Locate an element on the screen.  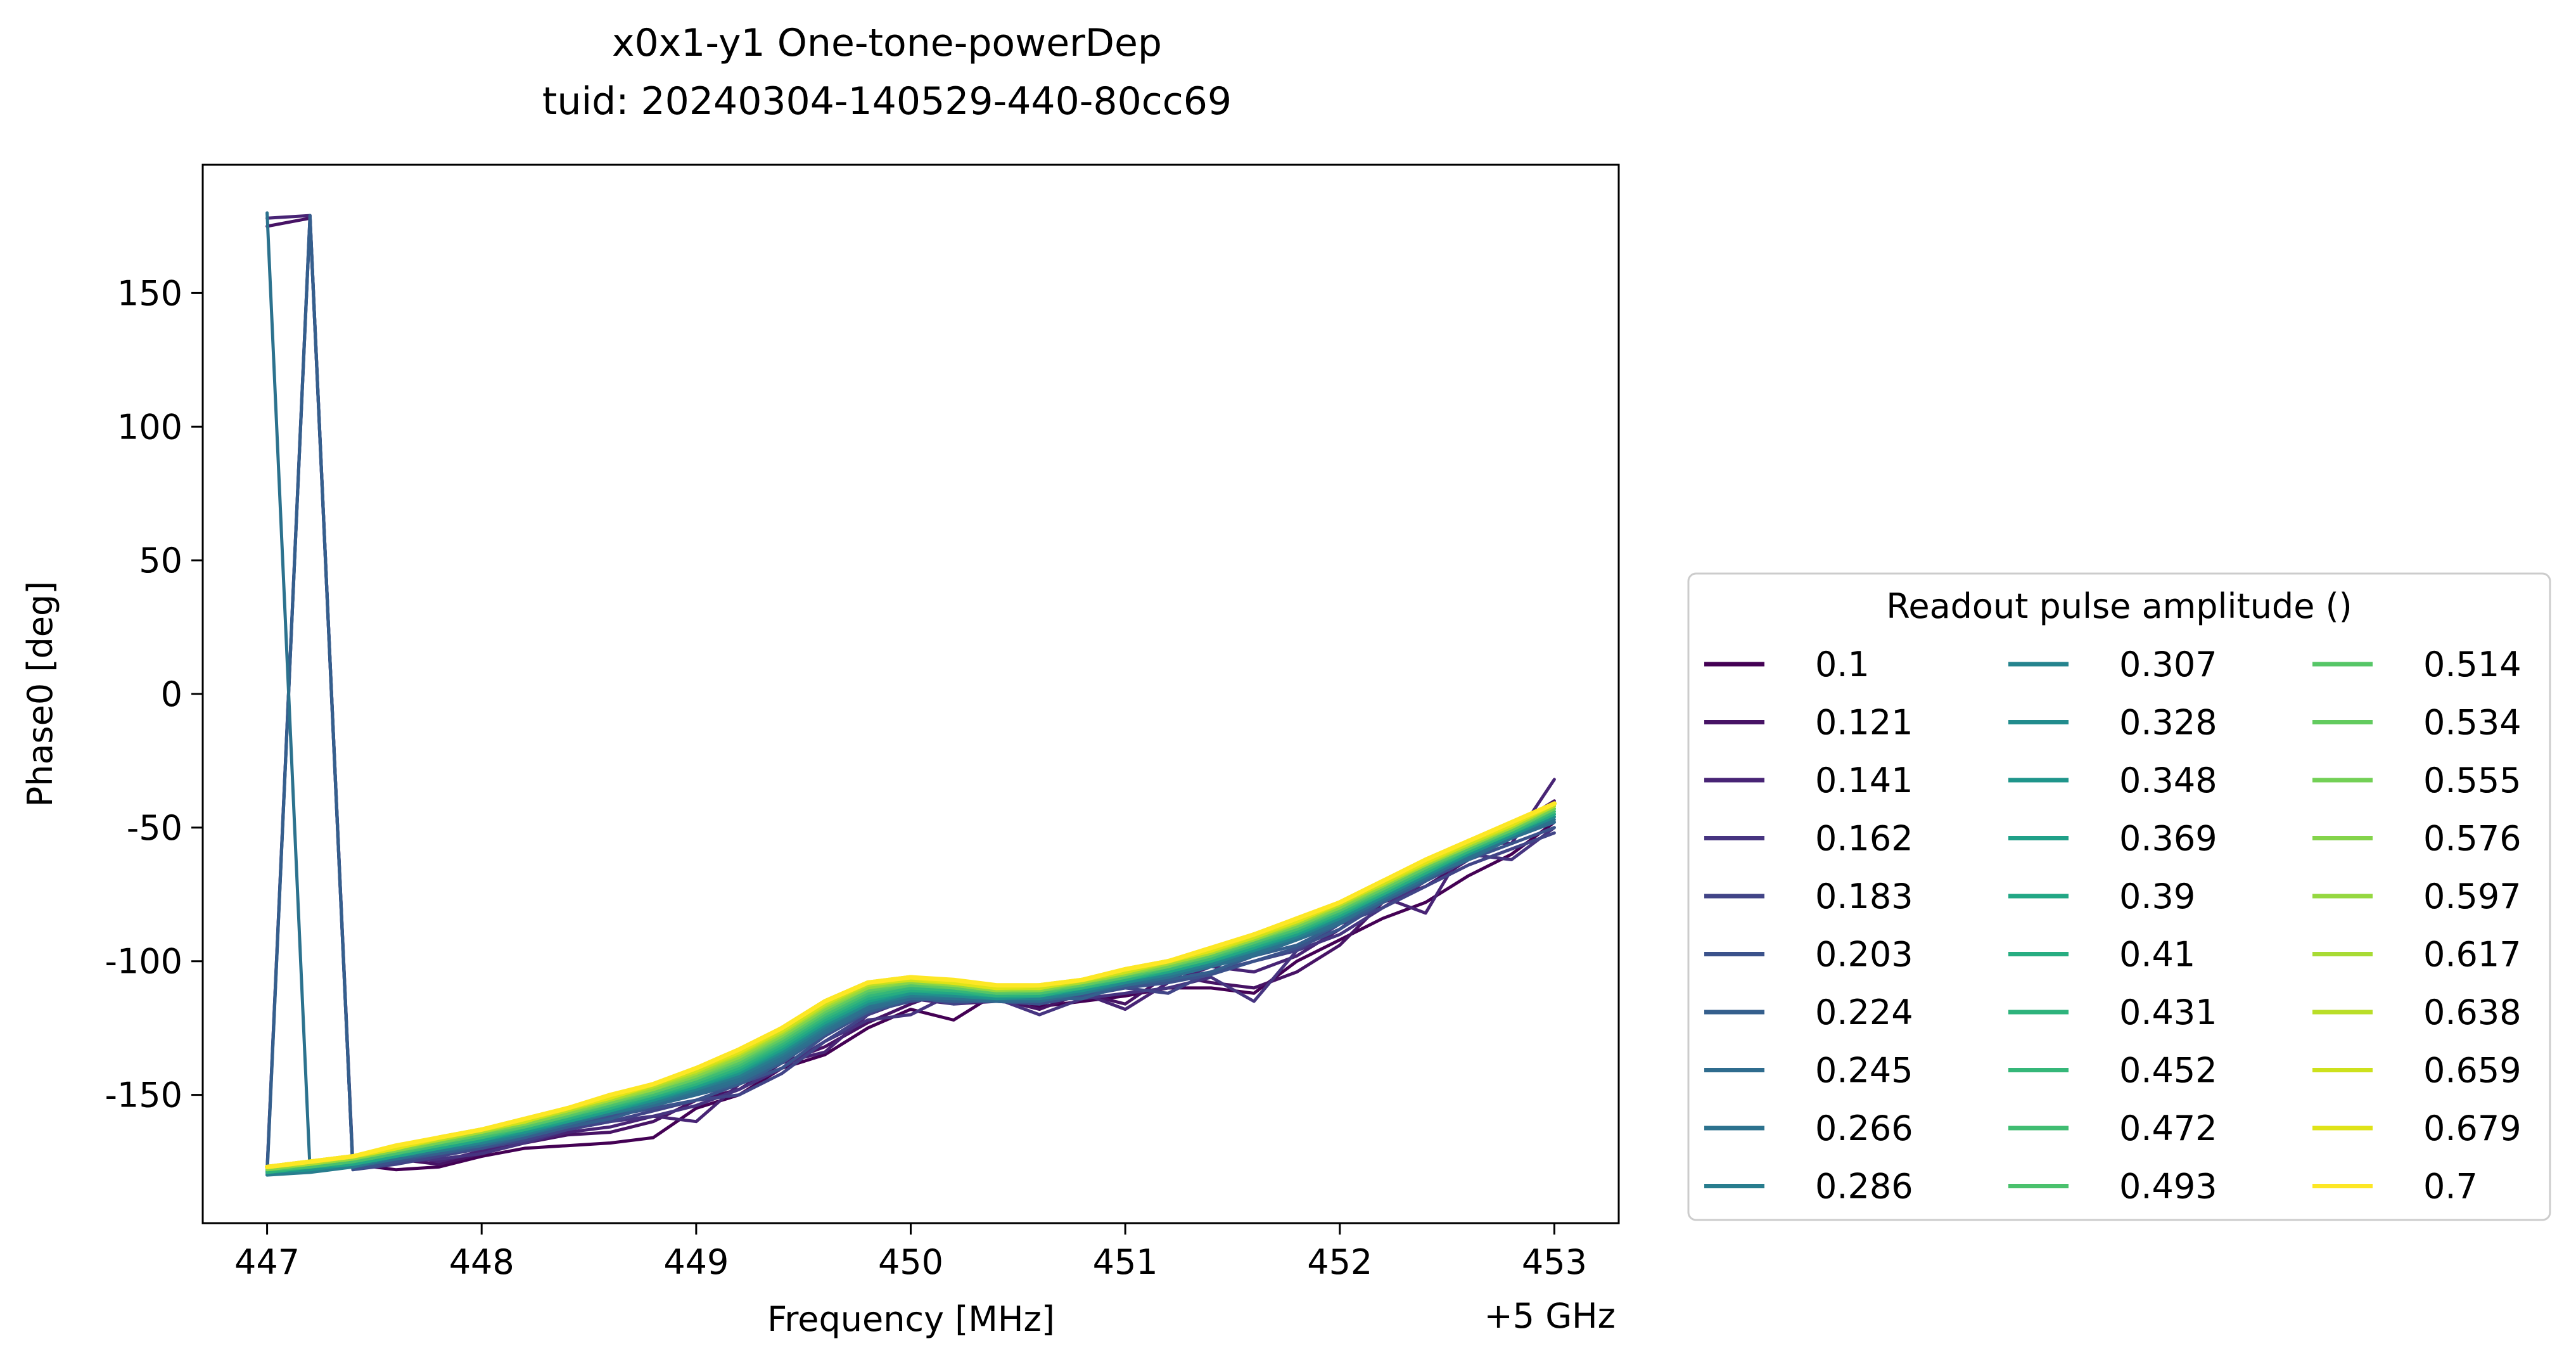
y-tick-label: -150 is located at coordinates (144, 1095).